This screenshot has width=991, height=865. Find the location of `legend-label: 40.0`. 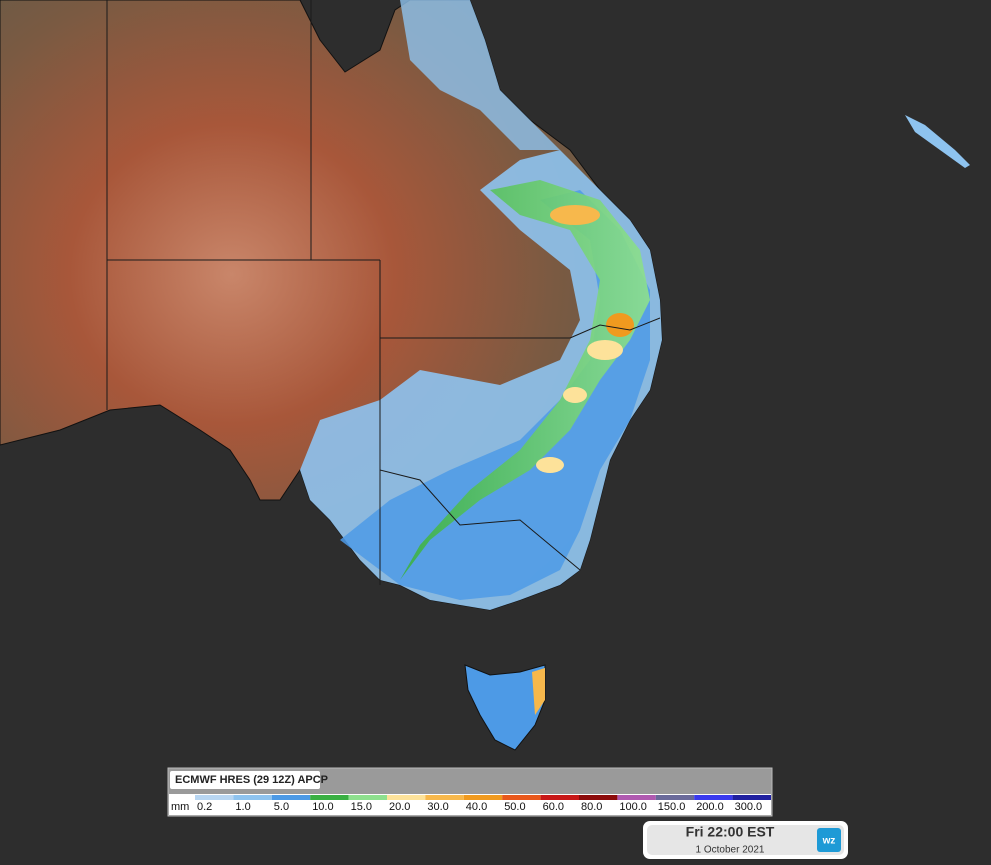

legend-label: 40.0 is located at coordinates (476, 807).